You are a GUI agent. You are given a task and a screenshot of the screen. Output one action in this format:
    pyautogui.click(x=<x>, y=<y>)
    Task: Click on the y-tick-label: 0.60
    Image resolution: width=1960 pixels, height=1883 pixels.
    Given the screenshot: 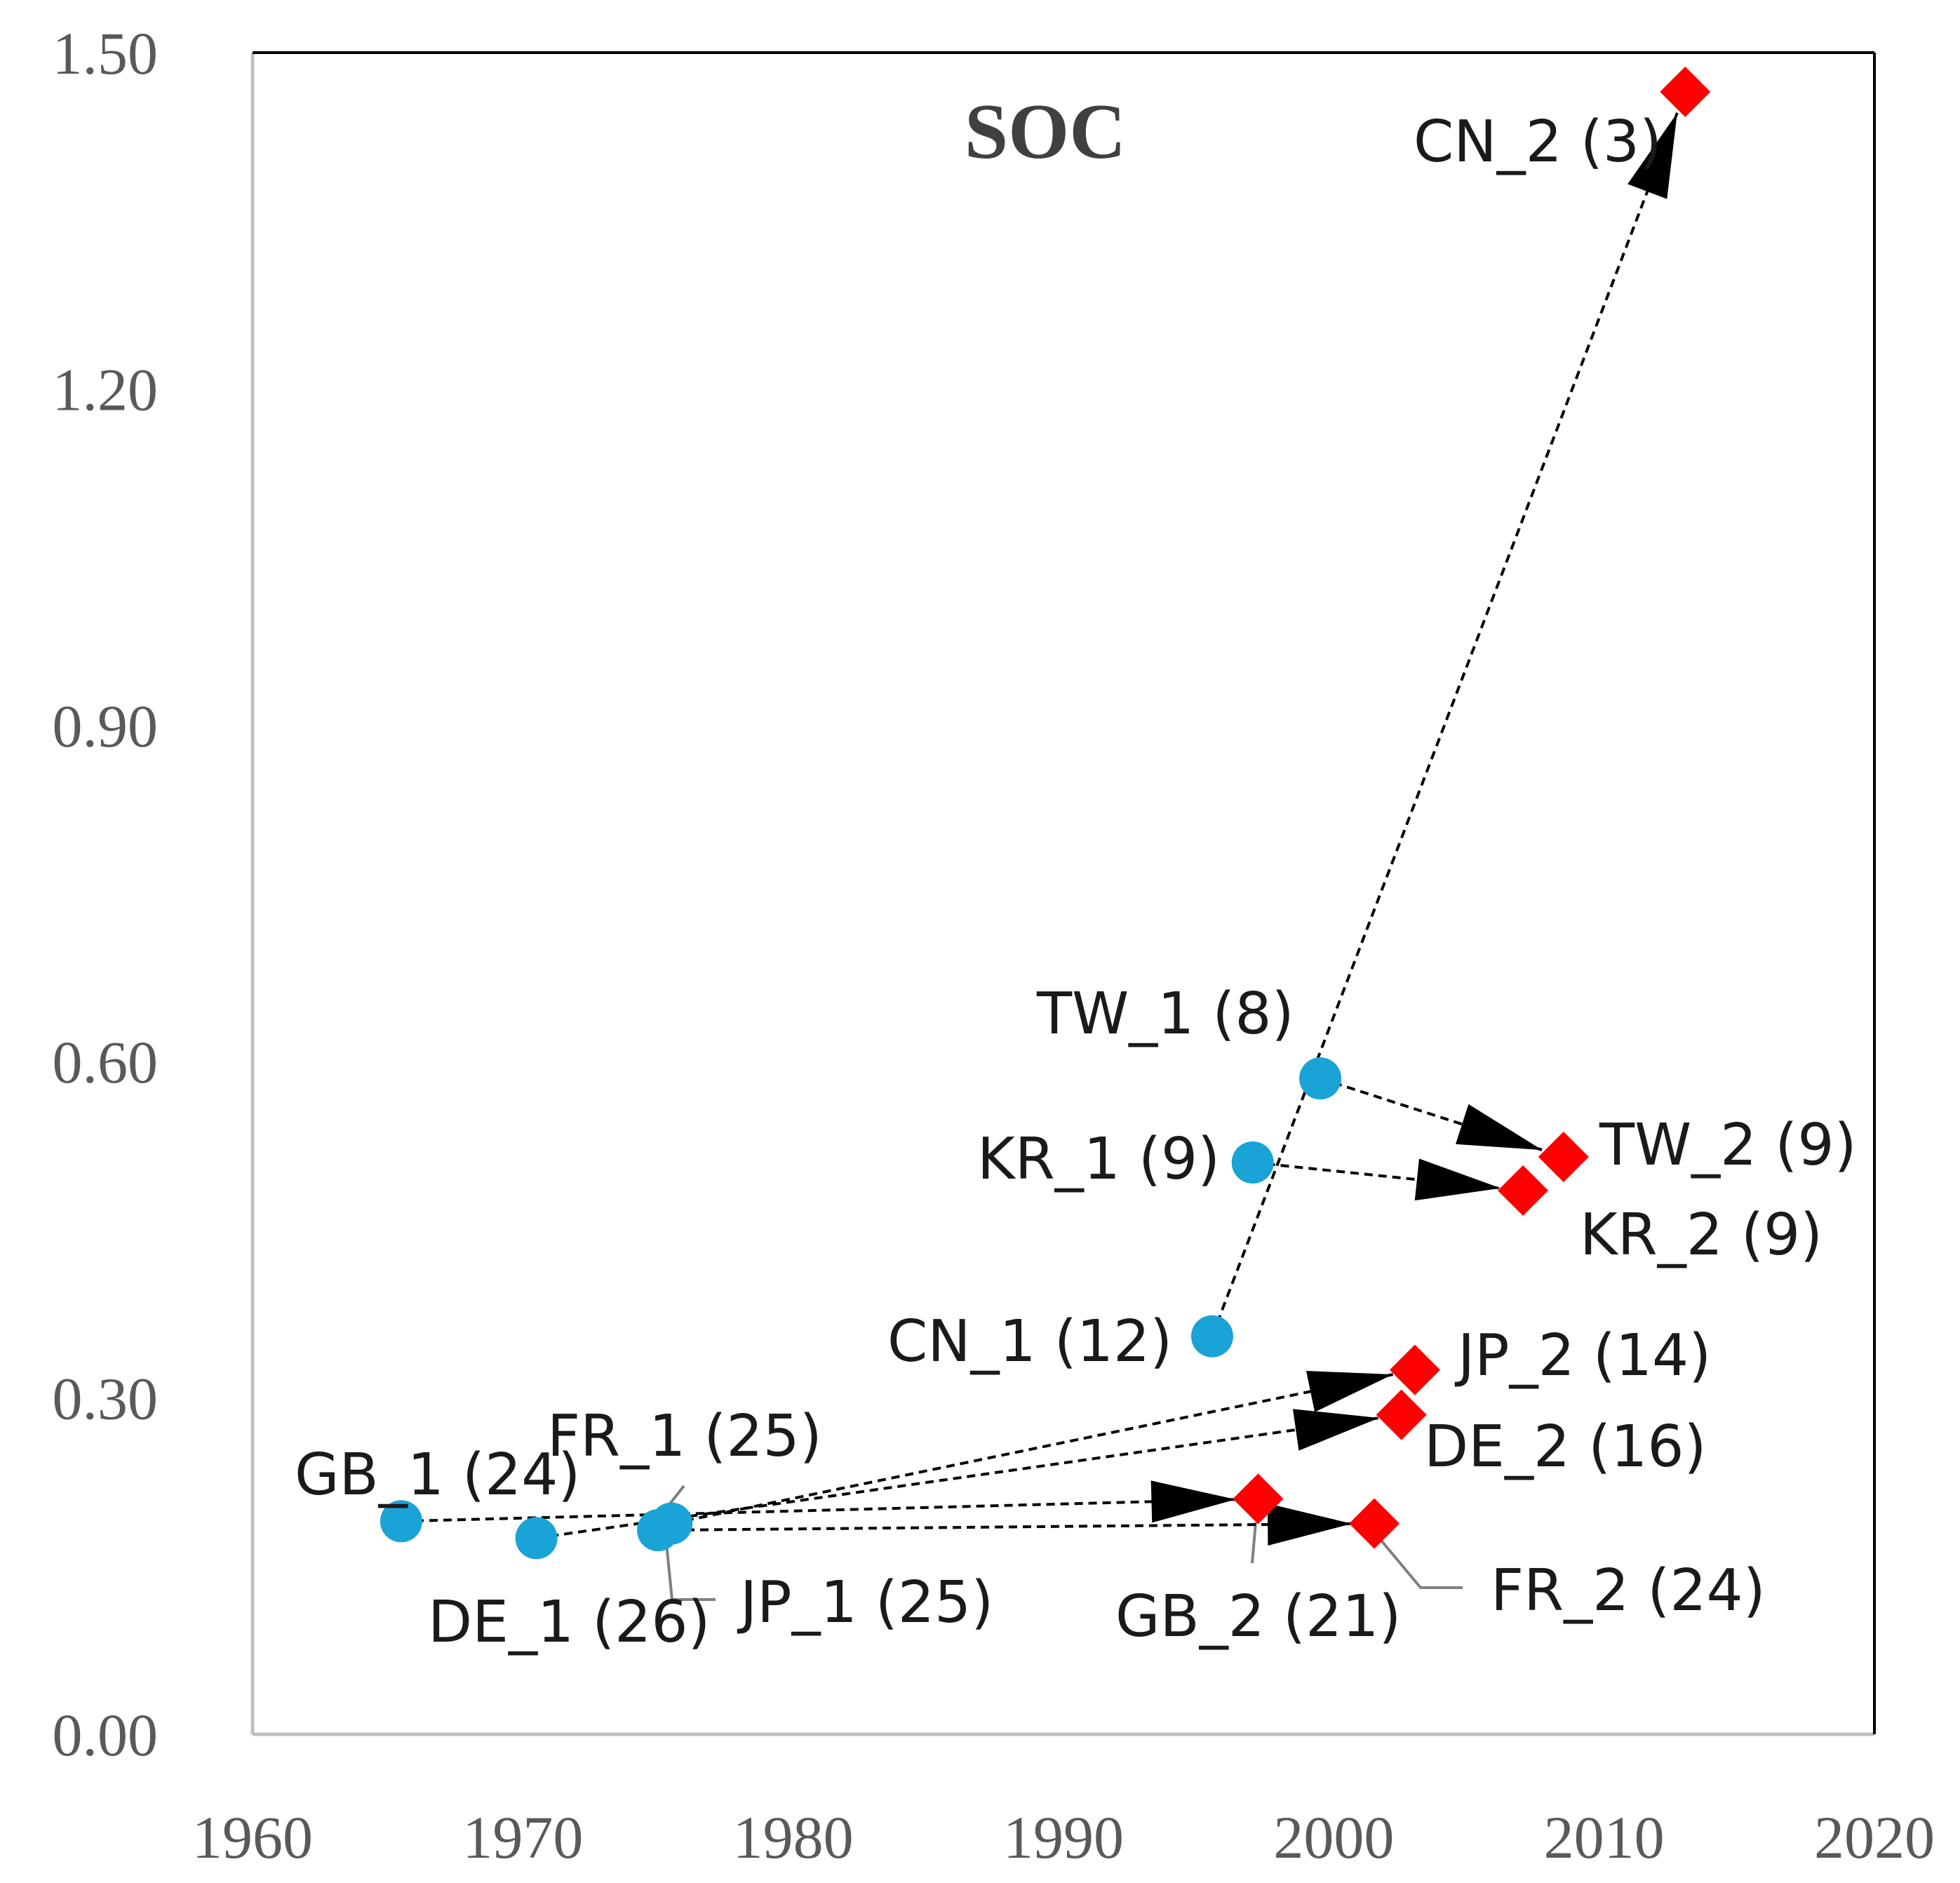 What is the action you would take?
    pyautogui.click(x=106, y=1062)
    